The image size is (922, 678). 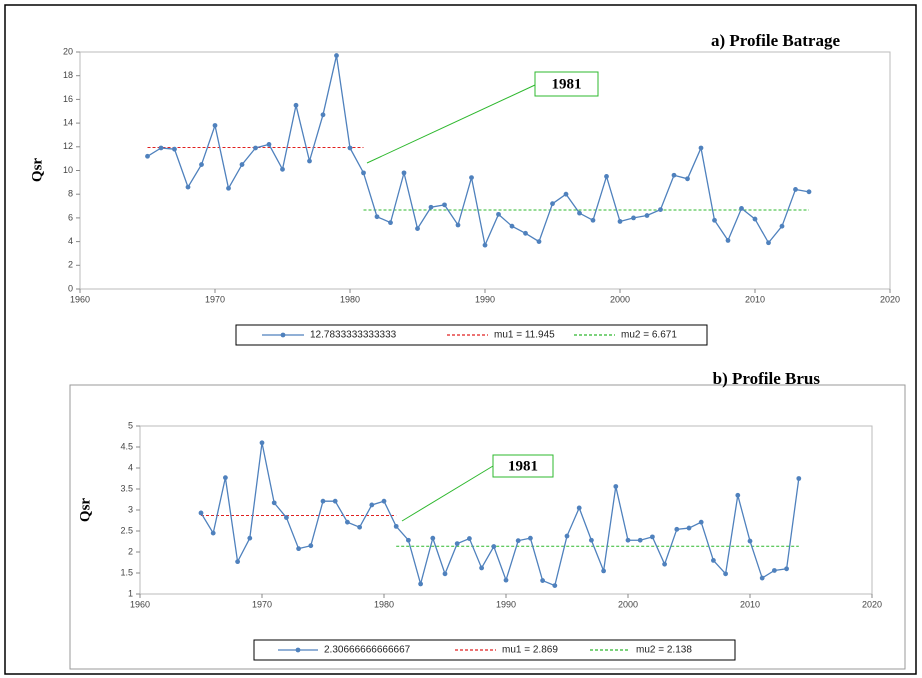 I want to click on legend-label: mu2 = 6.671, so click(x=649, y=335).